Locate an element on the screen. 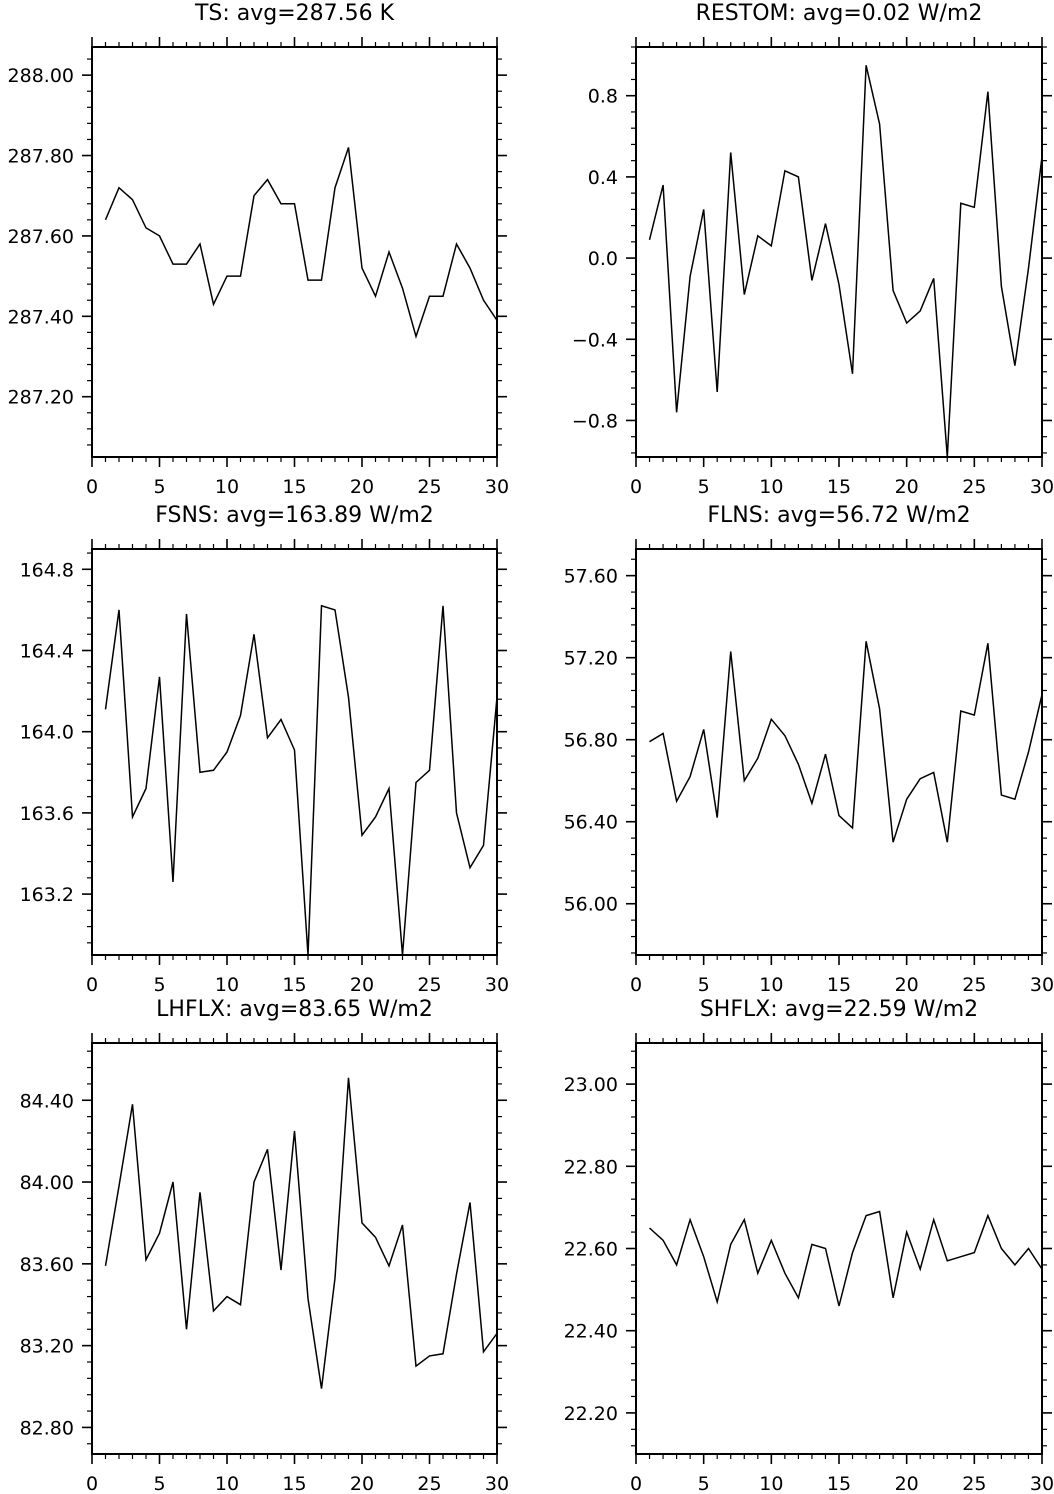 Image resolution: width=1054 pixels, height=1494 pixels. y-tick-label: 287.60 is located at coordinates (41, 237).